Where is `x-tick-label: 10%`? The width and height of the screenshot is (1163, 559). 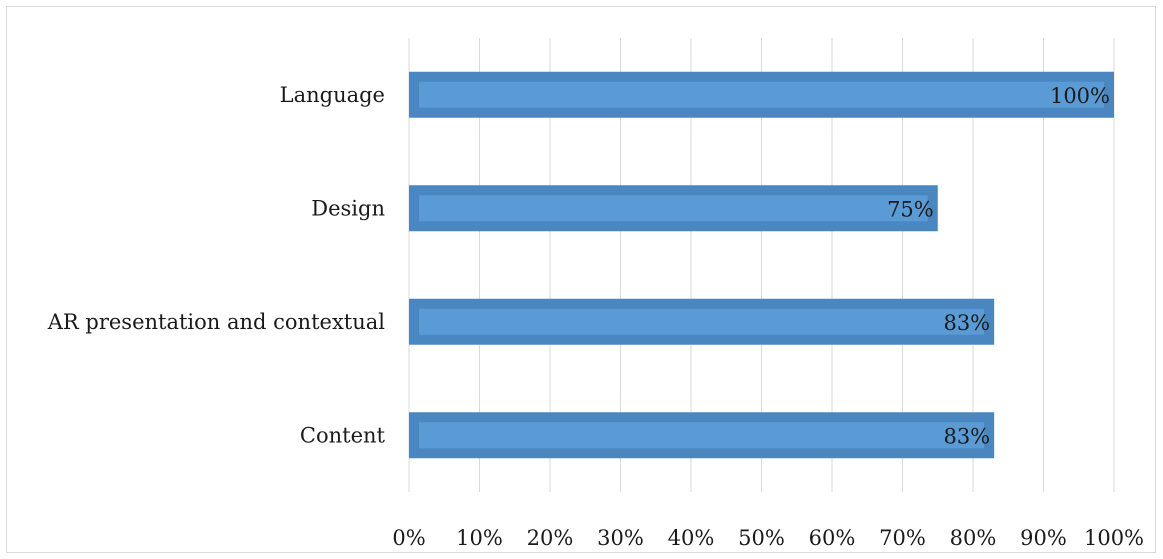
x-tick-label: 10% is located at coordinates (479, 538).